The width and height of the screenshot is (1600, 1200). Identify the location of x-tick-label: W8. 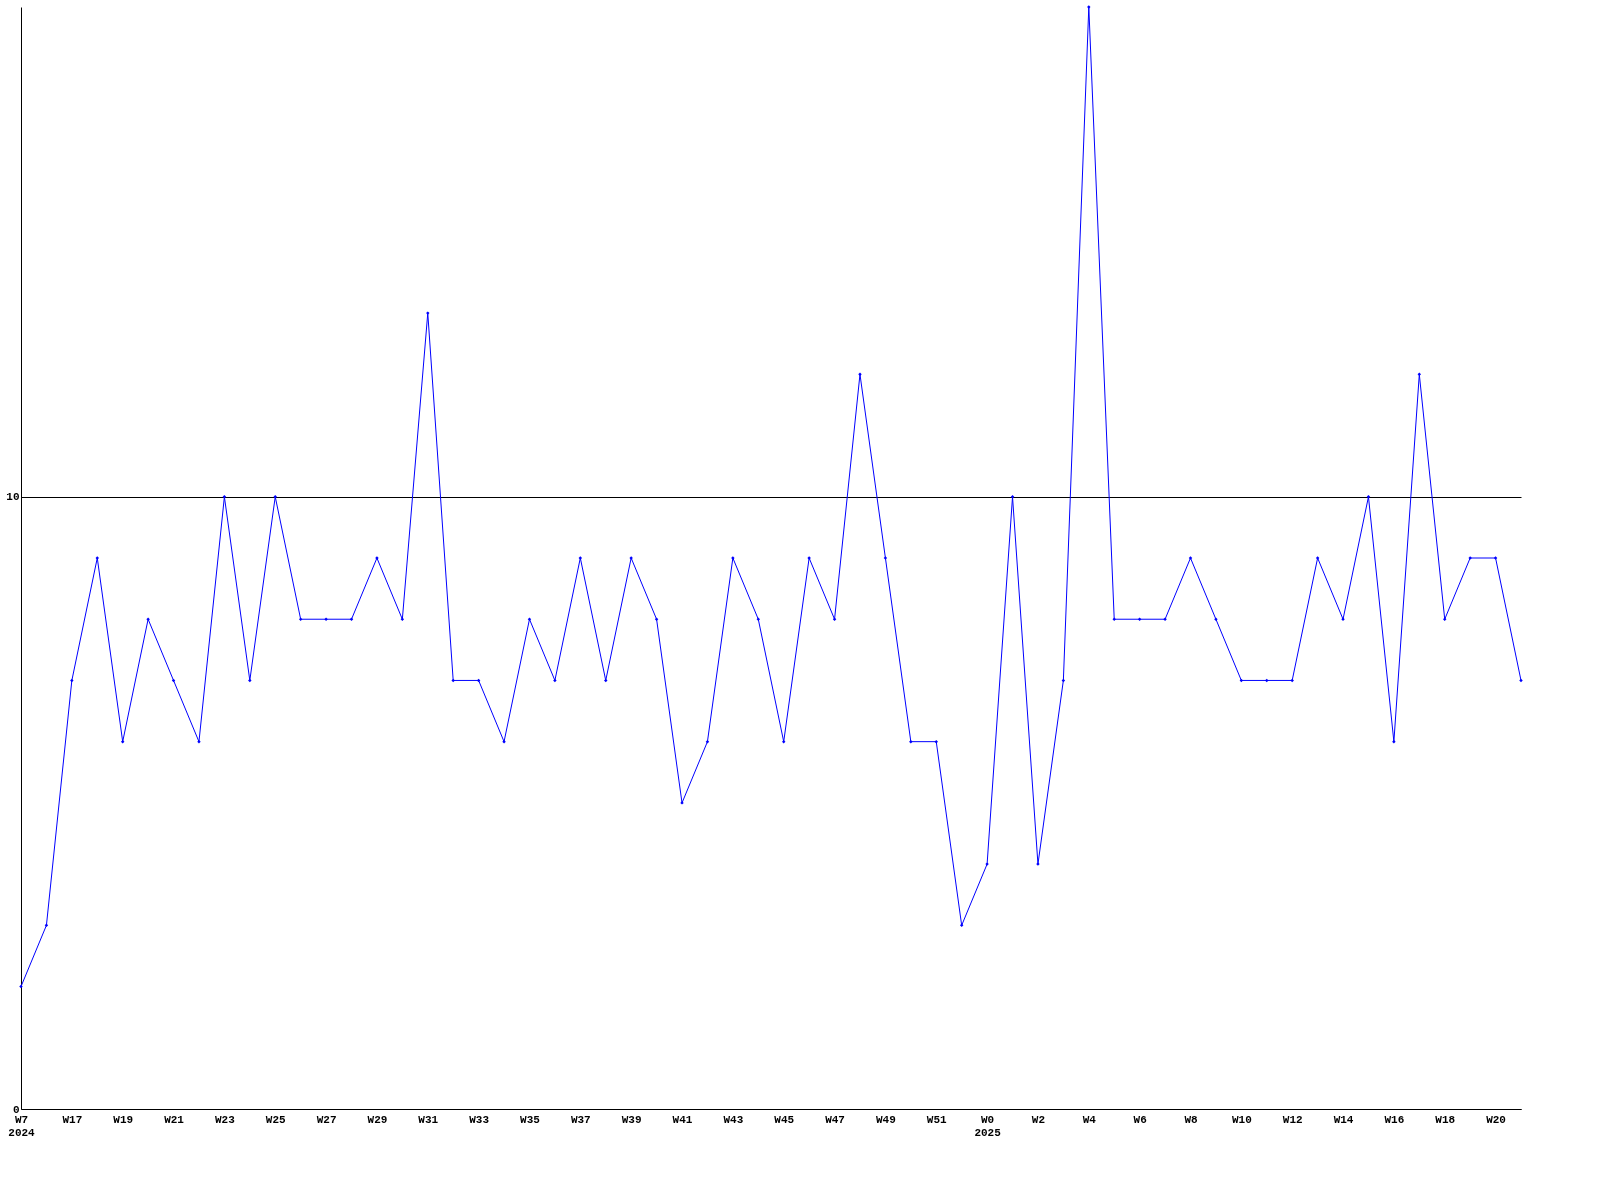
(1191, 1119).